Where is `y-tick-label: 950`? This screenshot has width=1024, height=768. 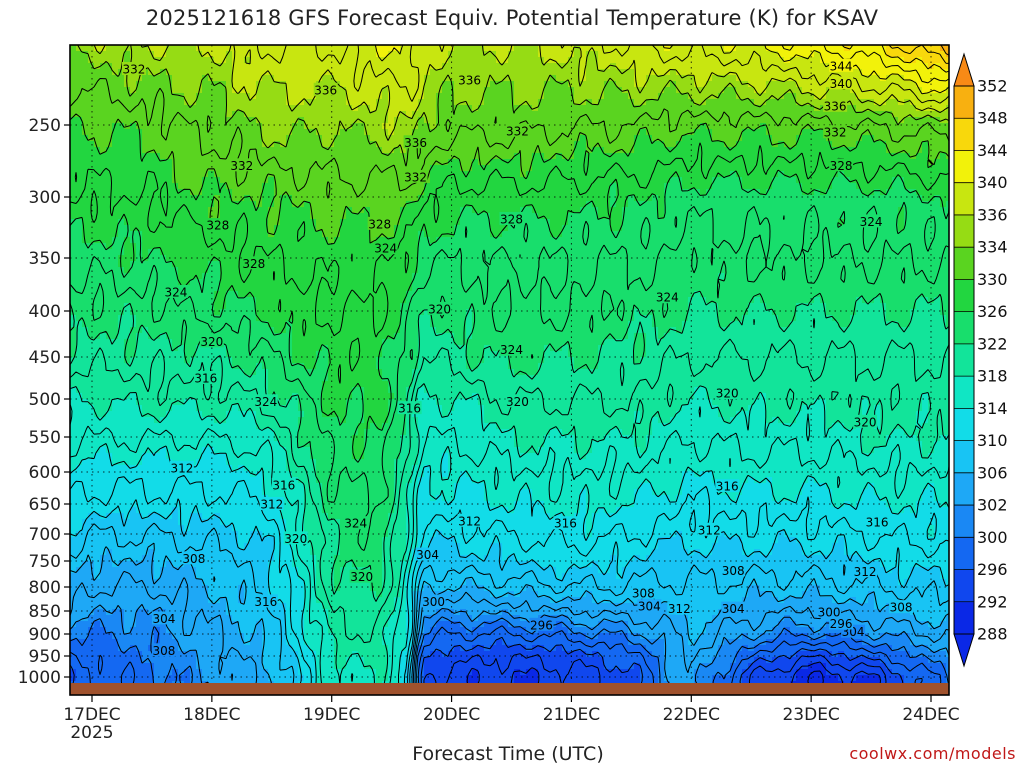 y-tick-label: 950 is located at coordinates (45, 657).